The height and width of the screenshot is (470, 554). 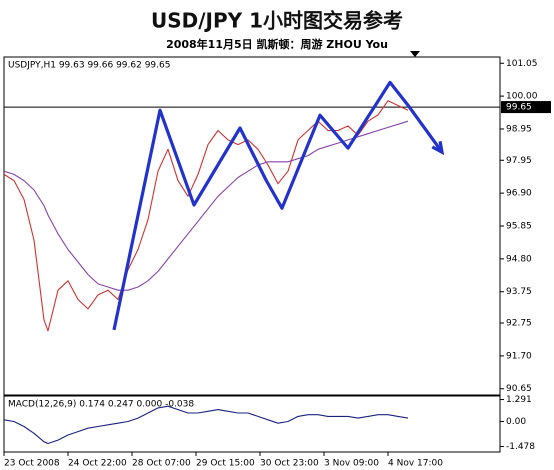 I want to click on x-tick-label: 29 Oct 15:00, so click(x=225, y=464).